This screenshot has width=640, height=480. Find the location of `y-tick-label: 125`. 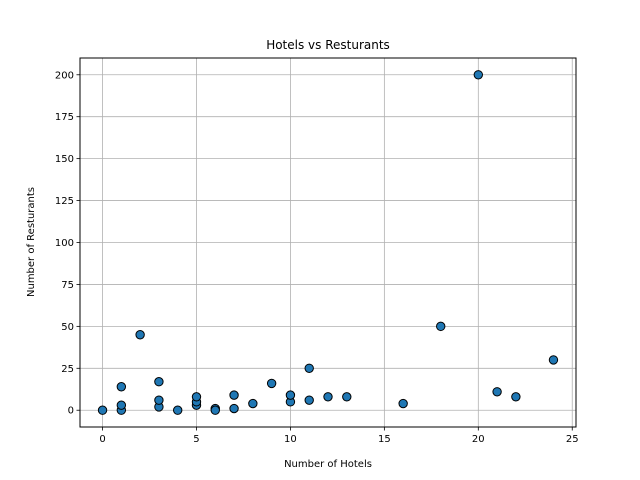

y-tick-label: 125 is located at coordinates (64, 201).